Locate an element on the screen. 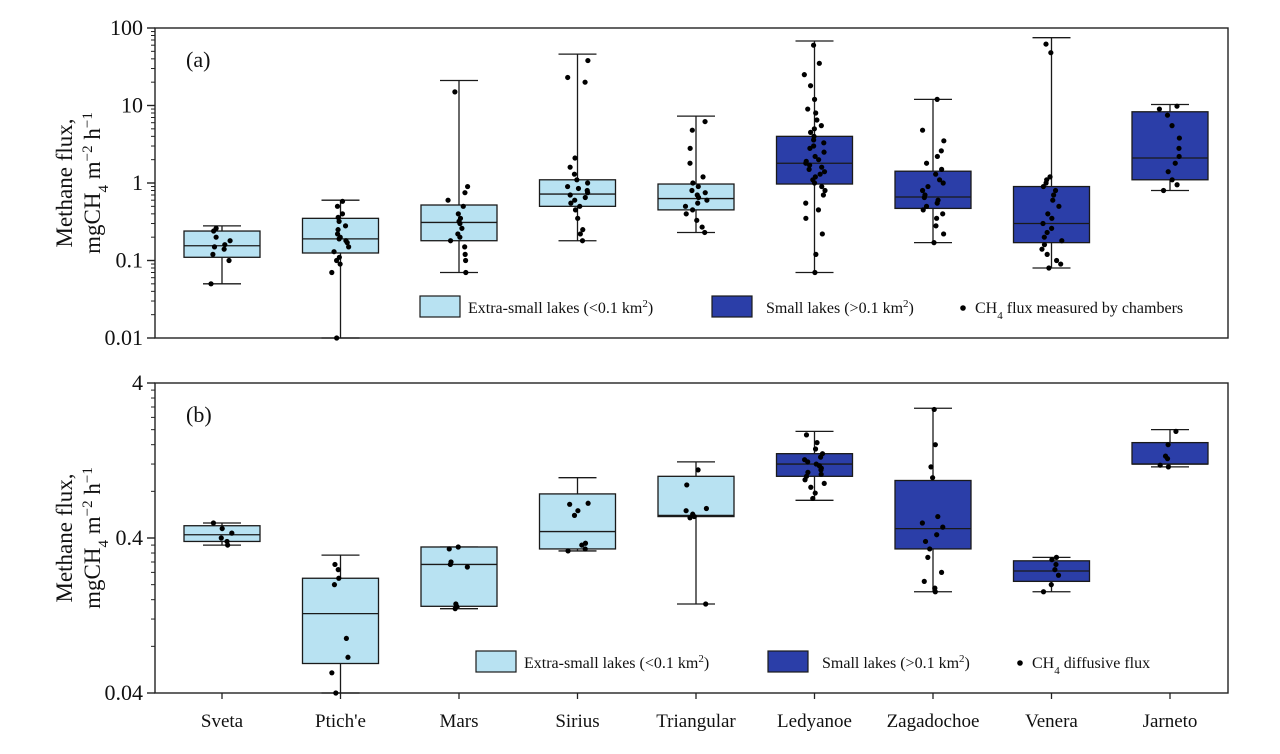  y-tick-label: 0.04 is located at coordinates (124, 692).